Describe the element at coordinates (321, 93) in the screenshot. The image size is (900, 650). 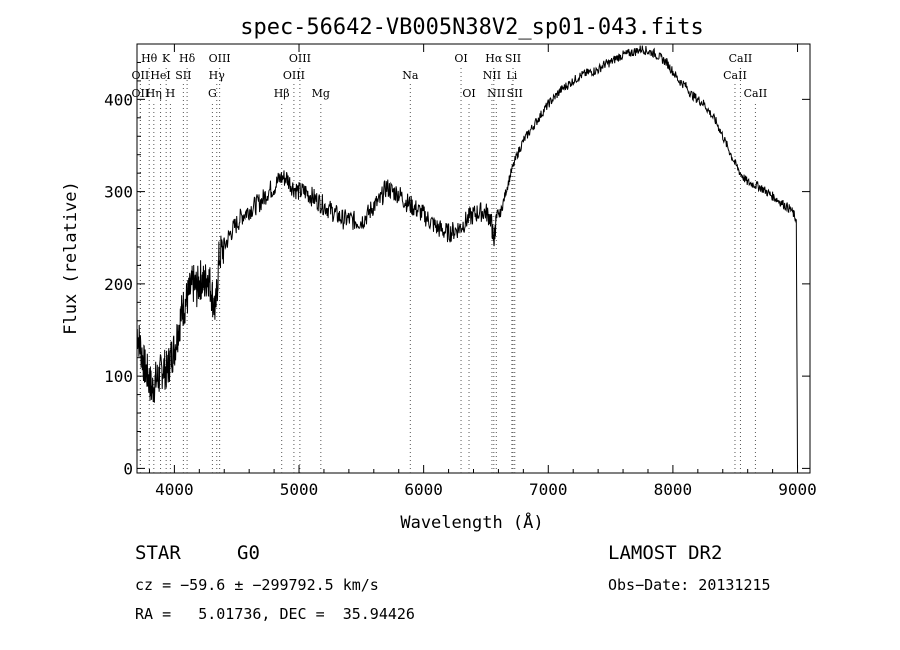
I see `line-marker-label: Mg` at that location.